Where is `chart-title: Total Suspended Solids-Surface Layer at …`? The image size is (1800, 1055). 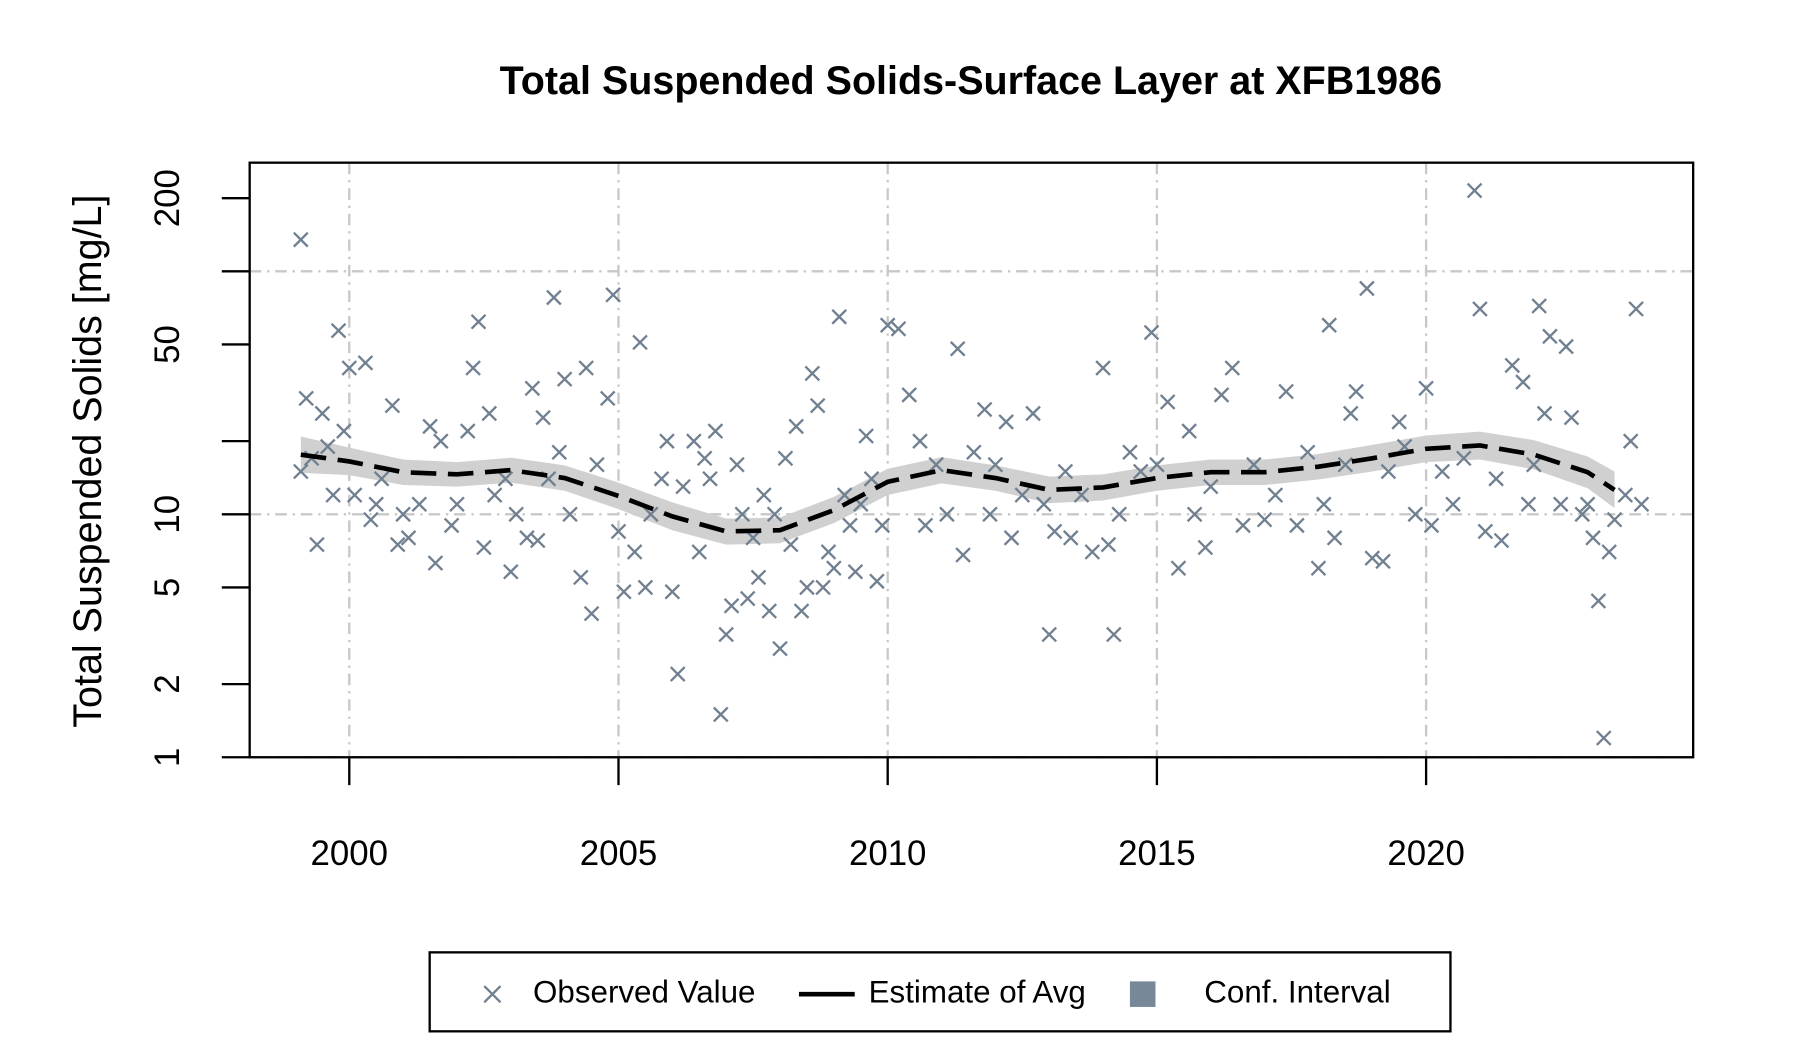 chart-title: Total Suspended Solids-Surface Layer at … is located at coordinates (971, 81).